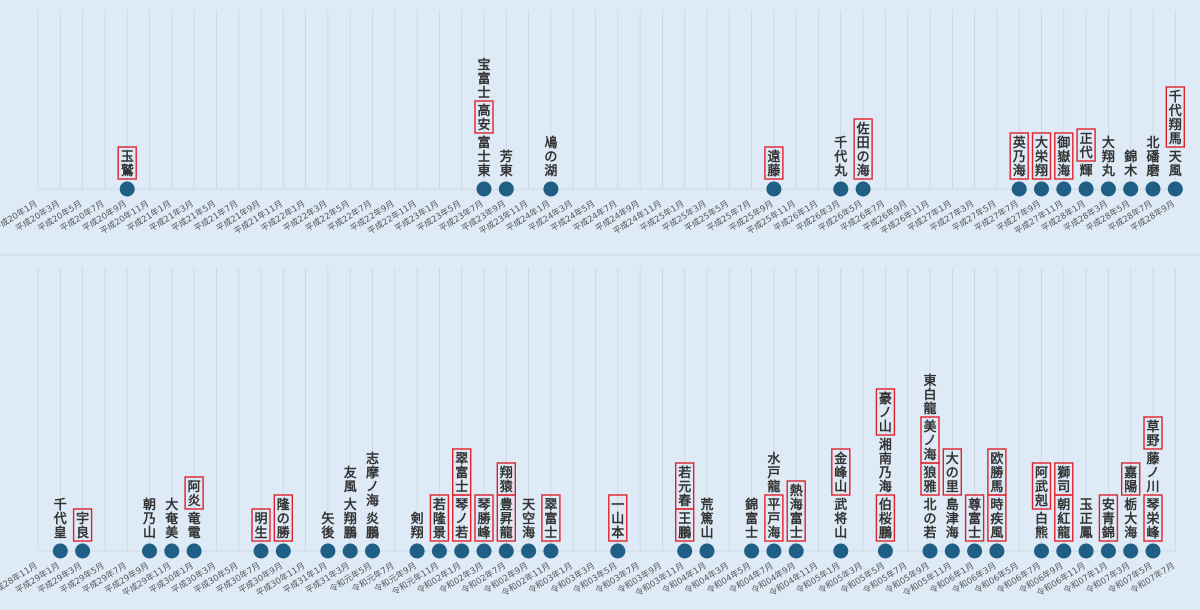  What do you see at coordinates (885, 518) in the screenshot?
I see `wrestler-name: 伯桜鵬` at bounding box center [885, 518].